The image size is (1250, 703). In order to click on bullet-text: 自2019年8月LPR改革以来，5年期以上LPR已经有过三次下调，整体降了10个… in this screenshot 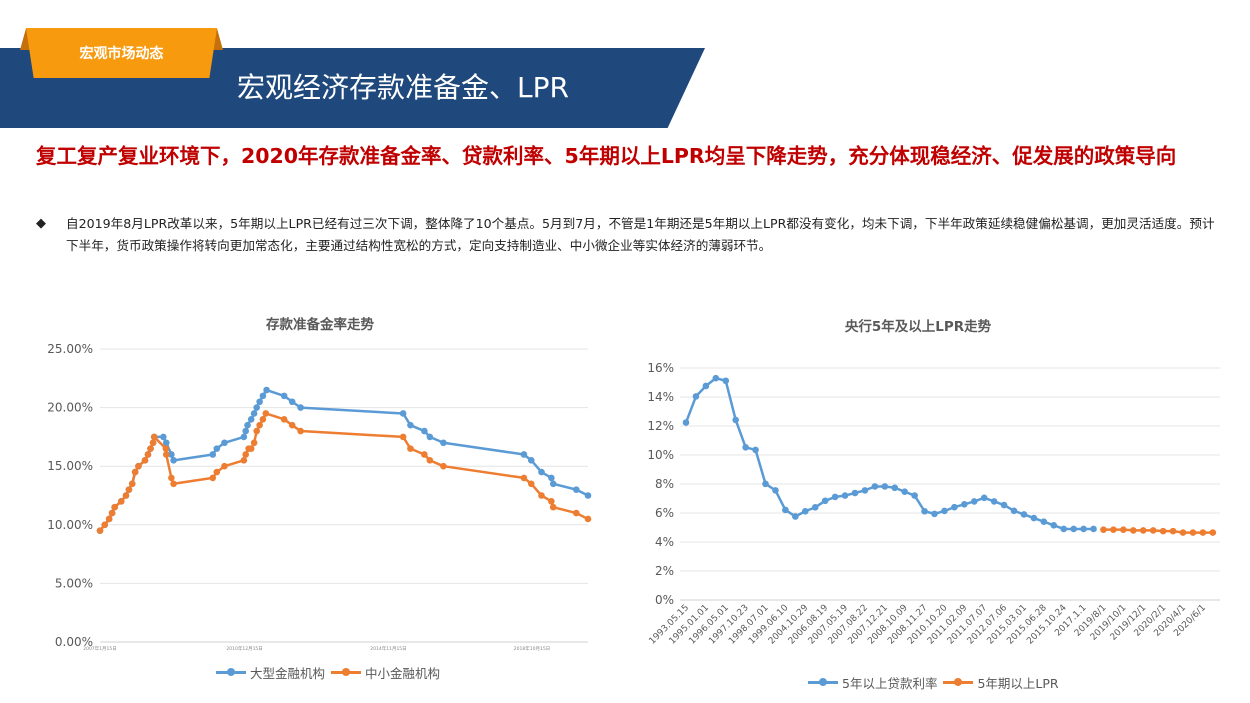, I will do `click(640, 234)`.